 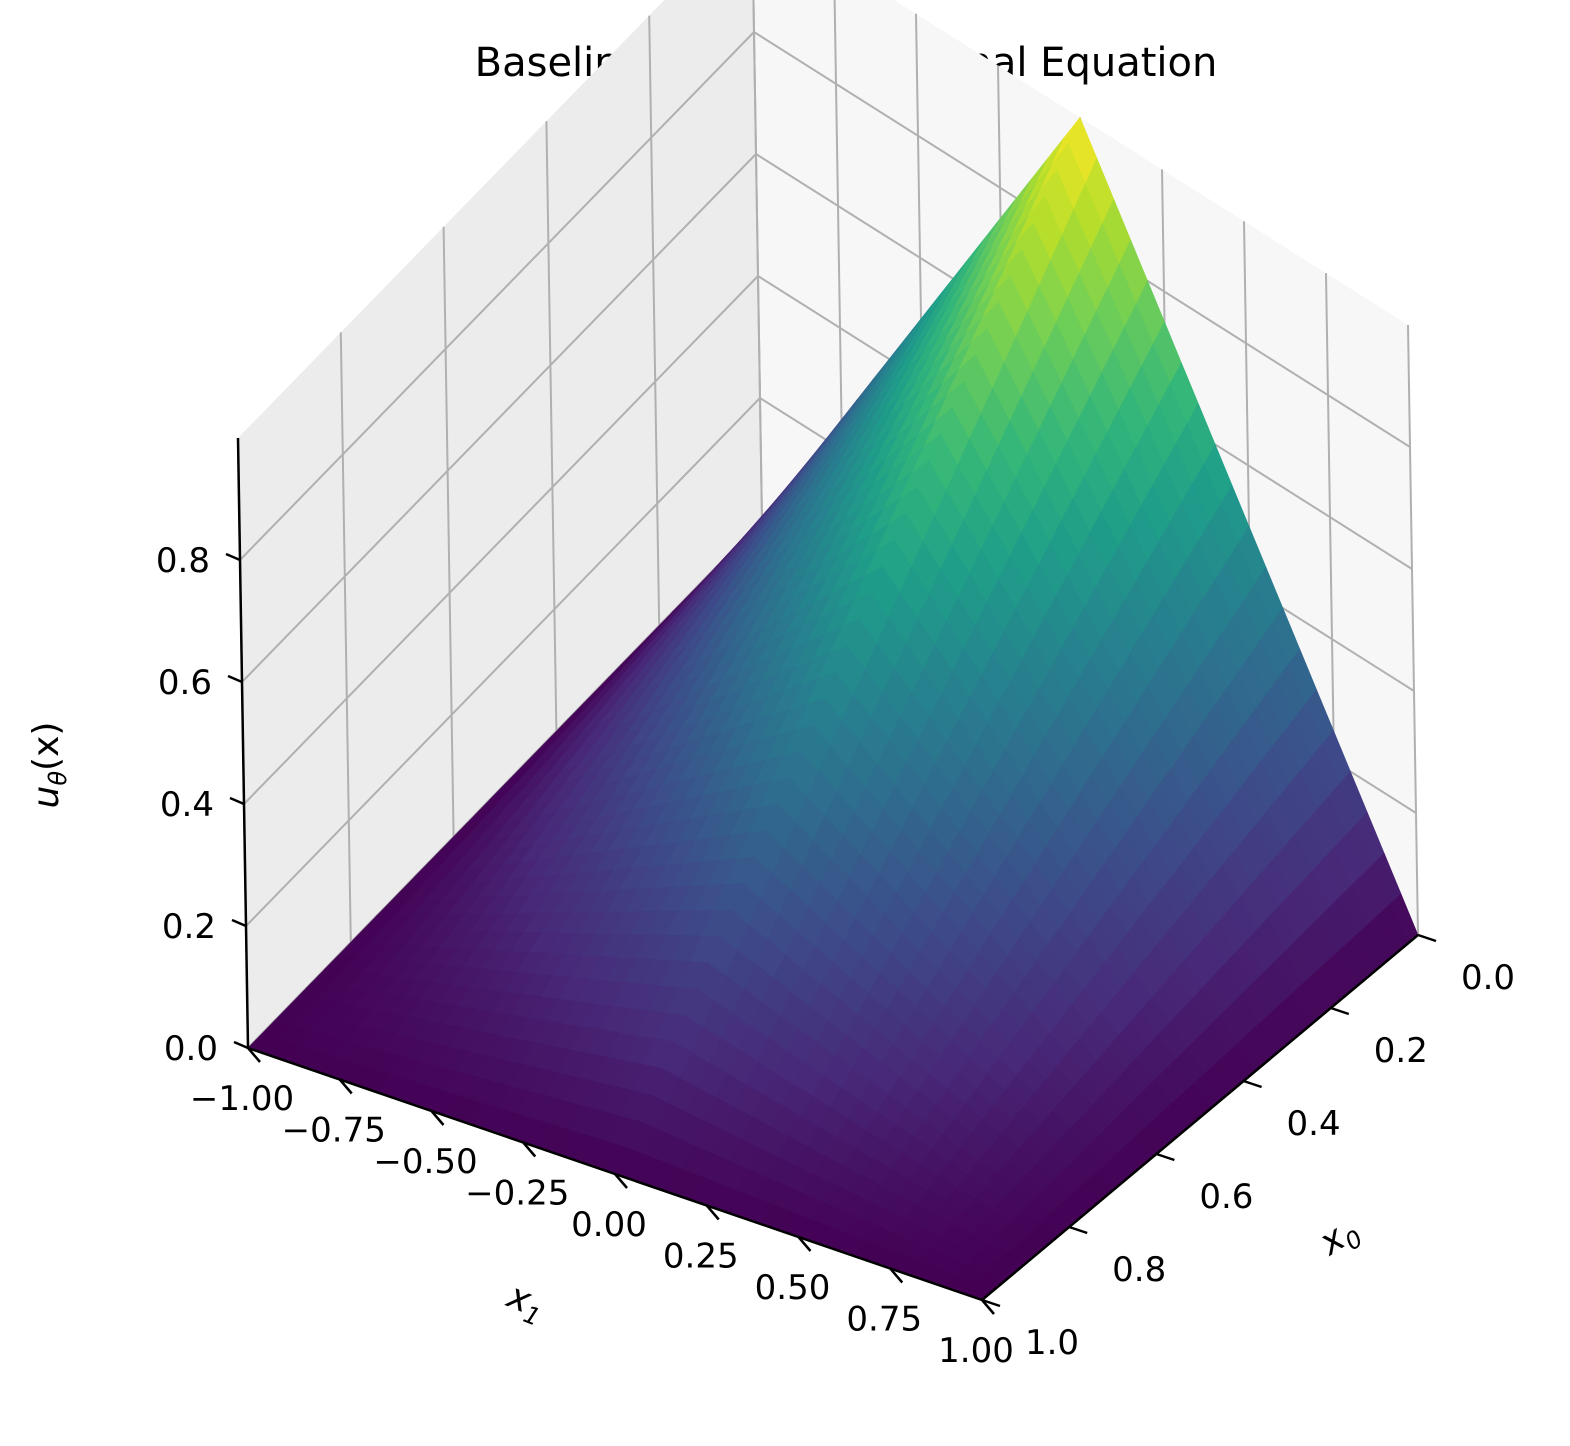 I want to click on x0-tick-label: 0.0, so click(x=1488, y=978).